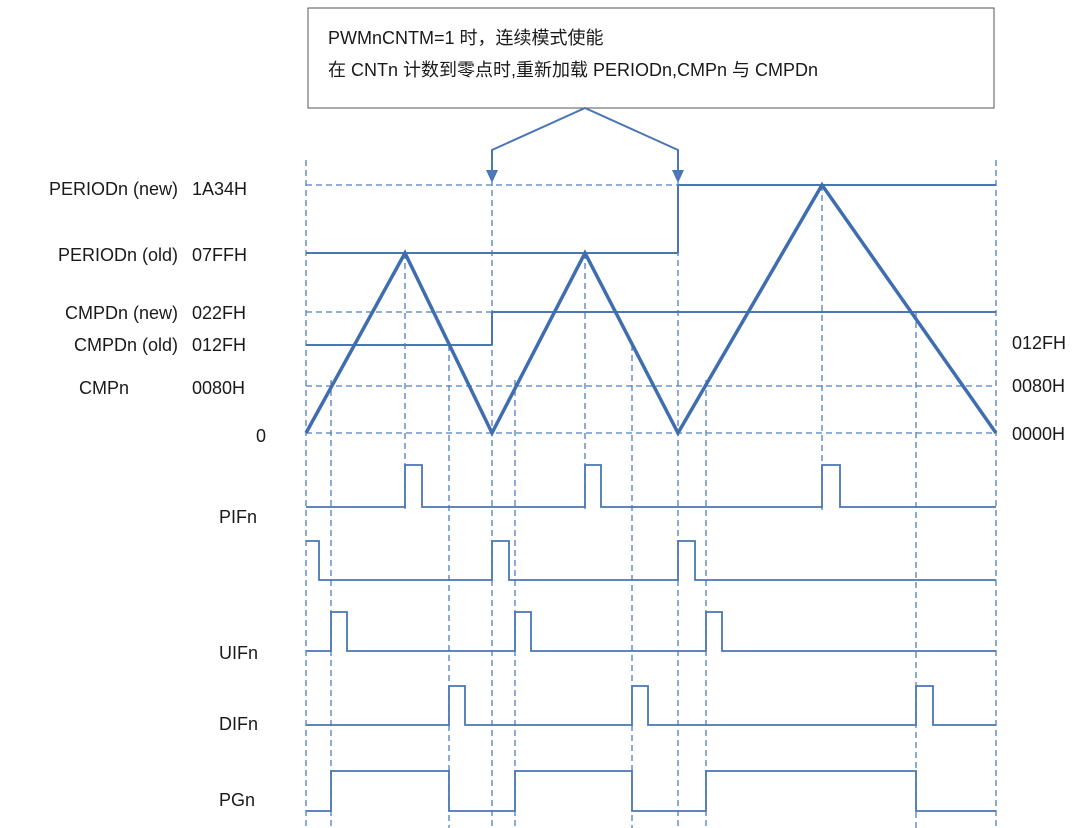 The width and height of the screenshot is (1085, 828). I want to click on value-cmp: 0080H, so click(218, 388).